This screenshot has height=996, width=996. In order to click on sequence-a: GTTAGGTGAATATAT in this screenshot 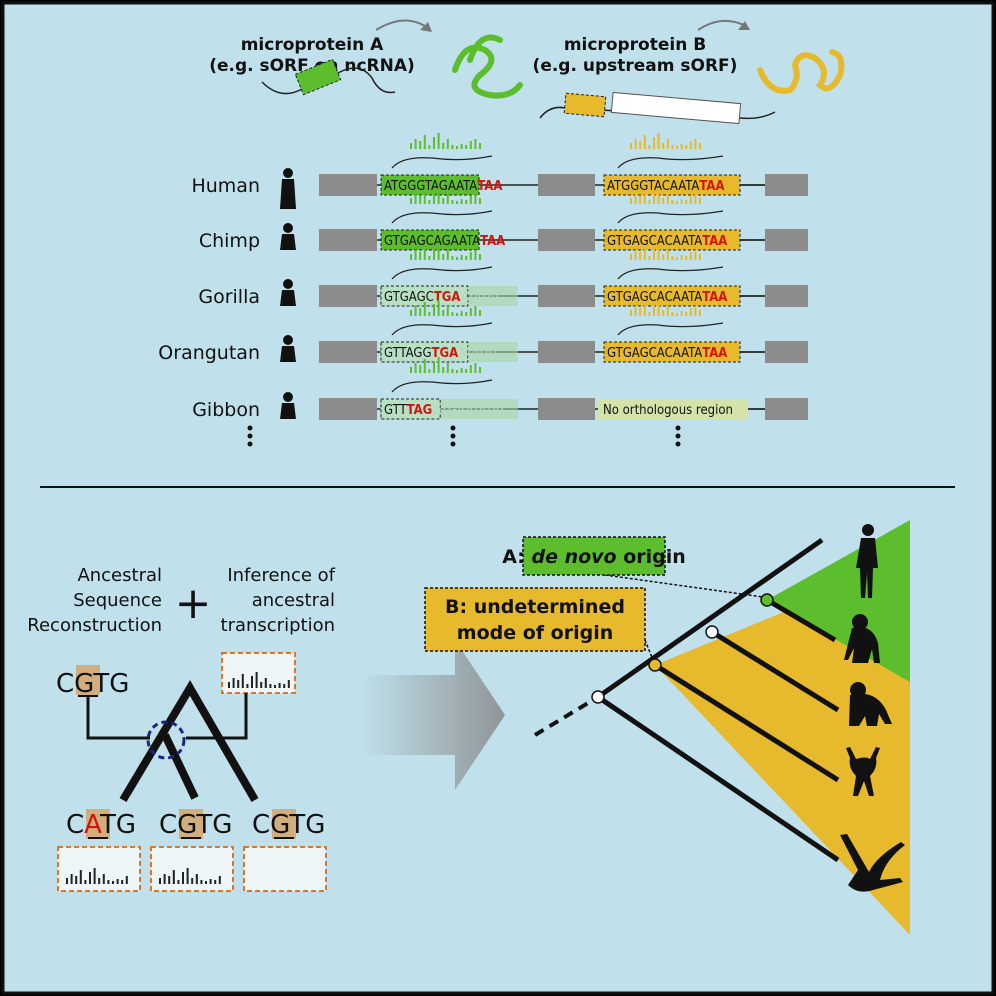, I will do `click(441, 353)`.